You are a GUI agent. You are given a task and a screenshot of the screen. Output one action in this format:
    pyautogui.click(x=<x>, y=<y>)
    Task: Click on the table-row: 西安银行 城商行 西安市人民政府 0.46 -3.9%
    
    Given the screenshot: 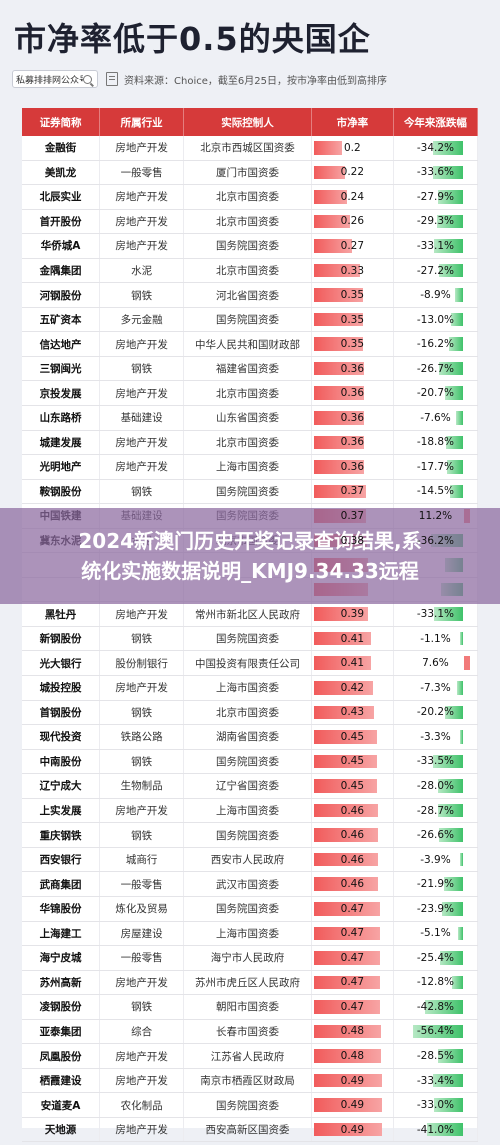 What is the action you would take?
    pyautogui.click(x=250, y=860)
    